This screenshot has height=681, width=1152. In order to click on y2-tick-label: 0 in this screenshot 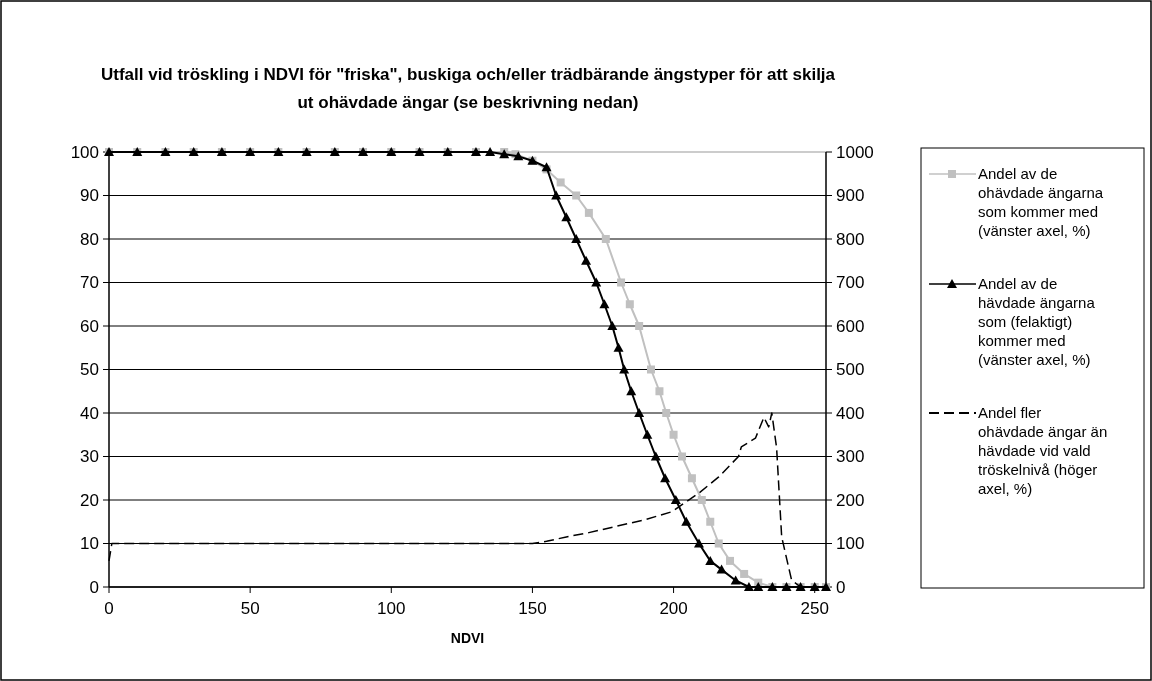, I will do `click(841, 587)`.